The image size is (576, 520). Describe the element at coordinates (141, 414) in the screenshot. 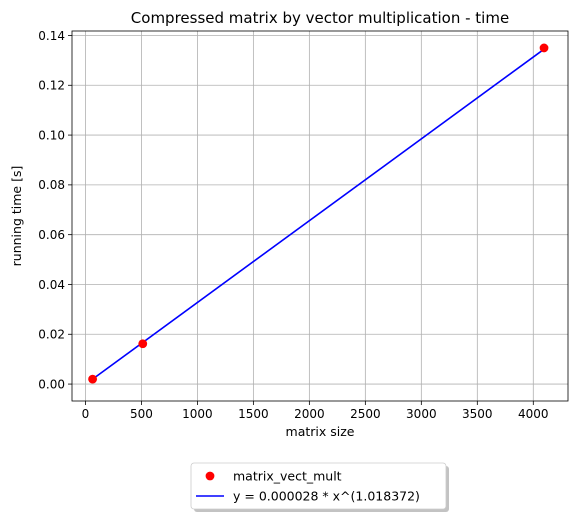

I see `x-tick-label: 500` at that location.